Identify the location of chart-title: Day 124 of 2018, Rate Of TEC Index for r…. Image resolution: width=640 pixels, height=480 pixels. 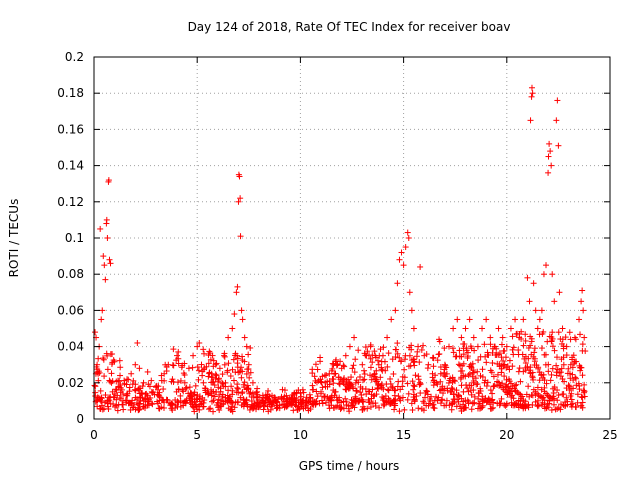
(349, 27).